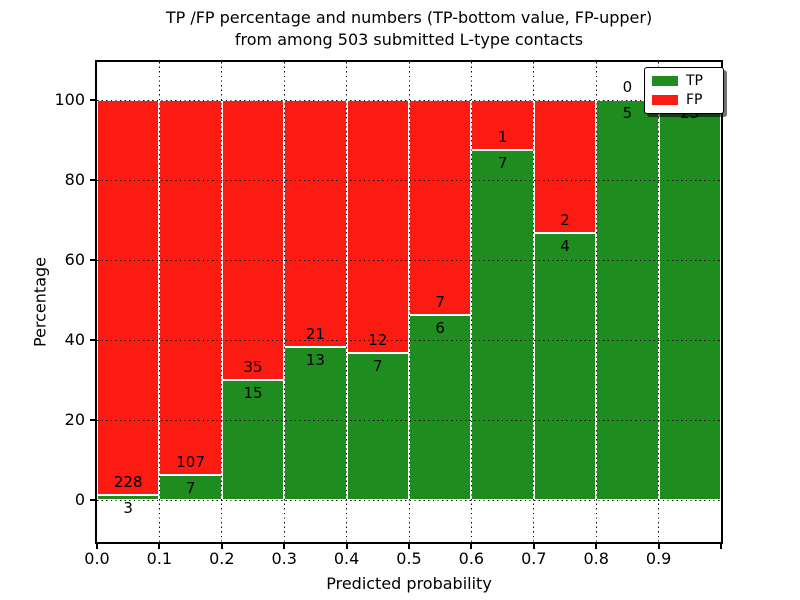 This screenshot has width=800, height=600. I want to click on x-tick-label: 0.2, so click(222, 558).